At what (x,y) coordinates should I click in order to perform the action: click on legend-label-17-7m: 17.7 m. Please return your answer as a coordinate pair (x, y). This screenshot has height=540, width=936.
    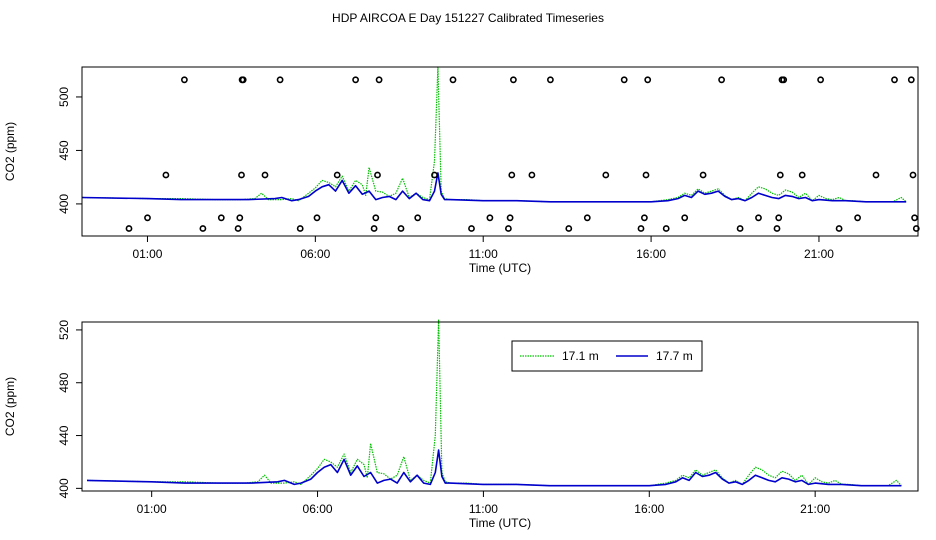
    Looking at the image, I should click on (674, 356).